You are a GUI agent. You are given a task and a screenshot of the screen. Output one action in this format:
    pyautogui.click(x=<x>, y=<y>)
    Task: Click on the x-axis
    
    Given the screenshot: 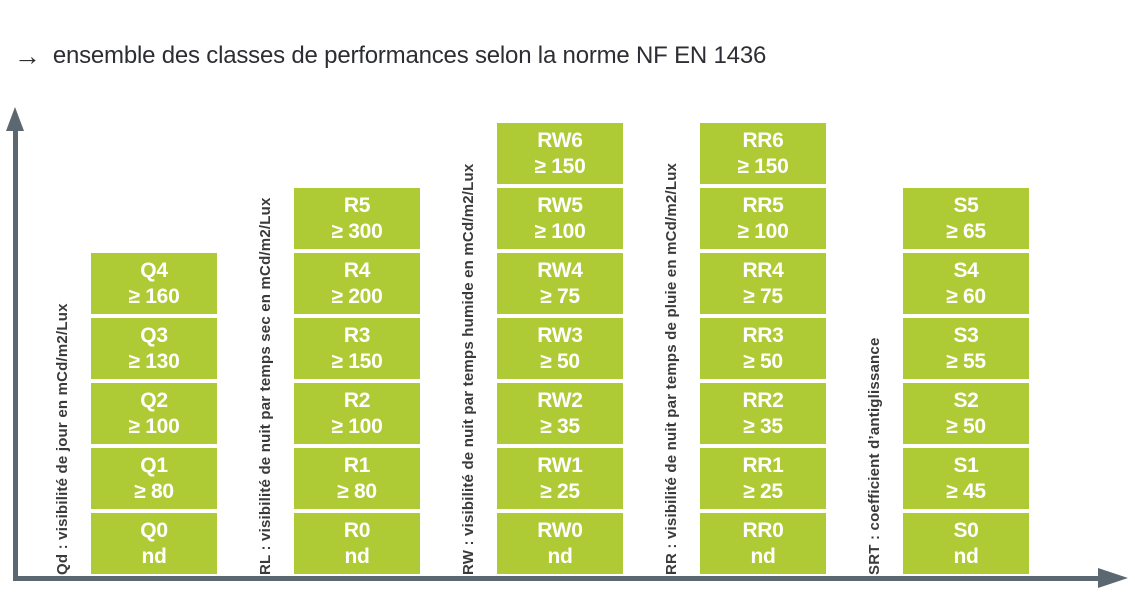 What is the action you would take?
    pyautogui.click(x=555, y=578)
    